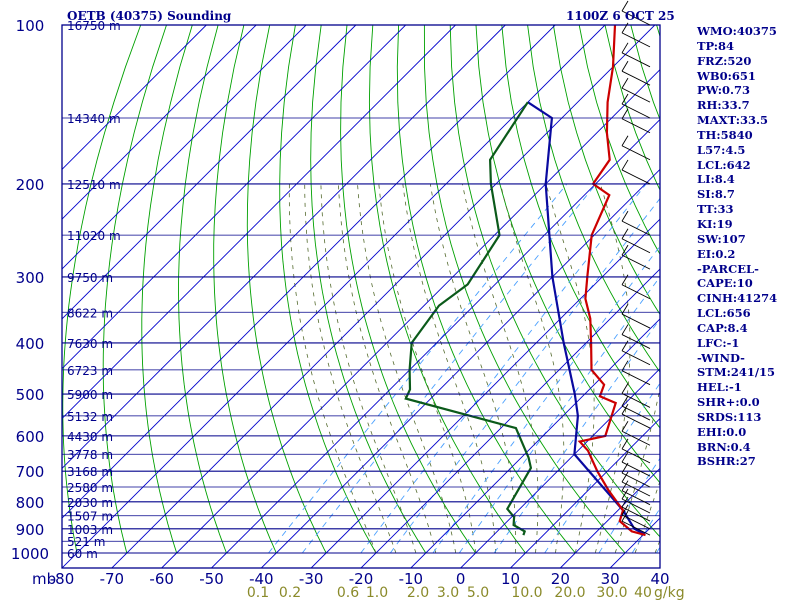 The height and width of the screenshot is (600, 800). I want to click on x-unit-label: mb, so click(44, 579).